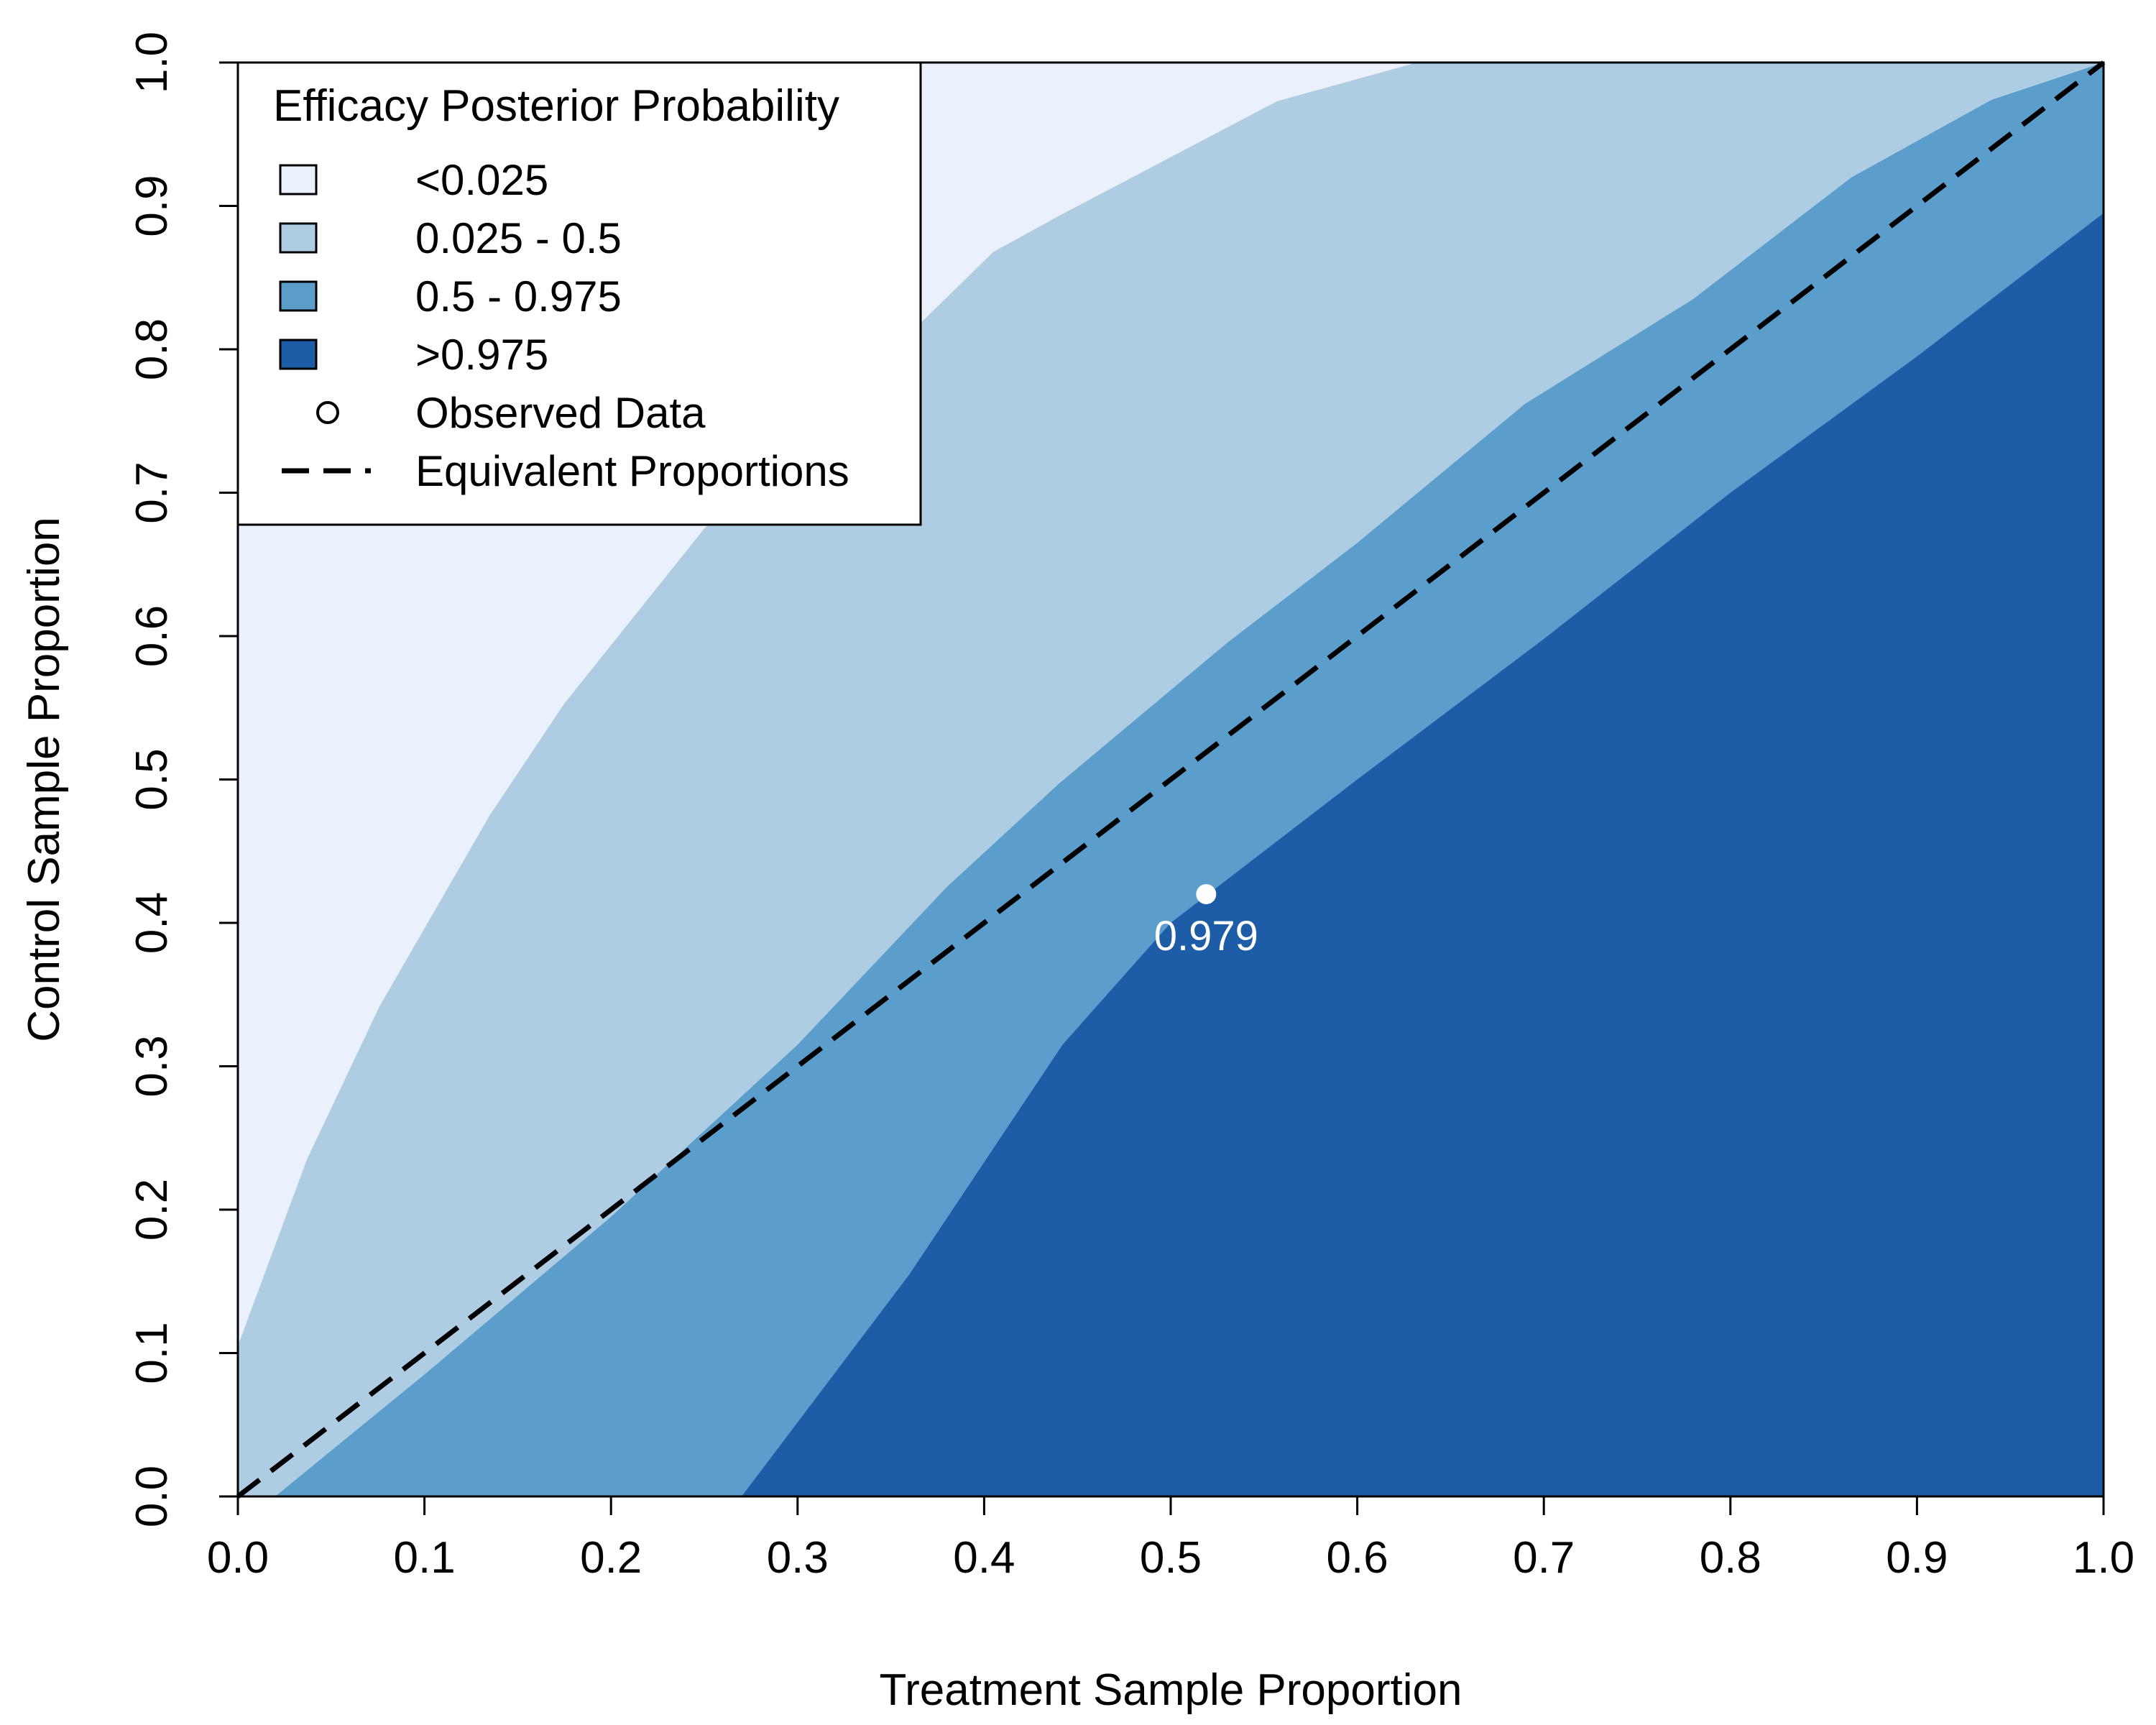 This screenshot has width=2156, height=1725. Describe the element at coordinates (152, 779) in the screenshot. I see `y-tick-label: 0.5` at that location.